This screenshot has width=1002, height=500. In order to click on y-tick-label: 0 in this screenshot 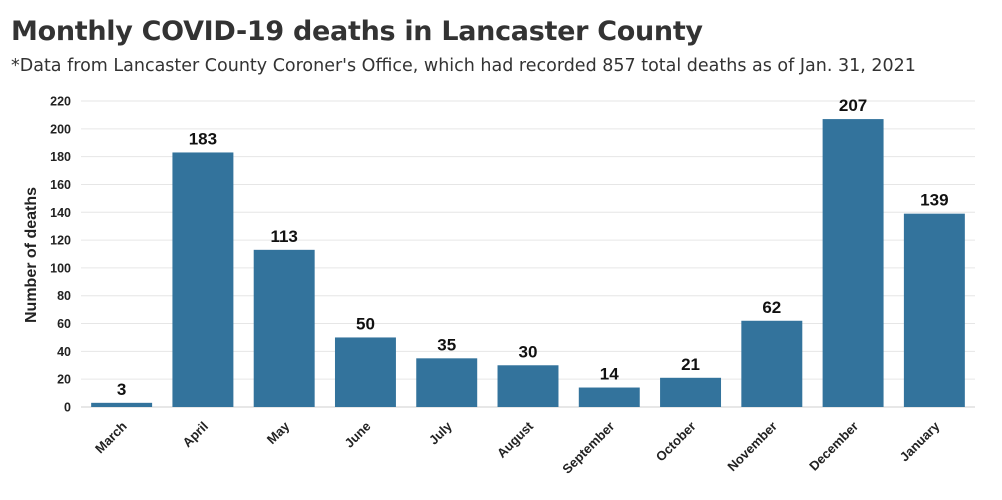, I will do `click(67, 408)`.